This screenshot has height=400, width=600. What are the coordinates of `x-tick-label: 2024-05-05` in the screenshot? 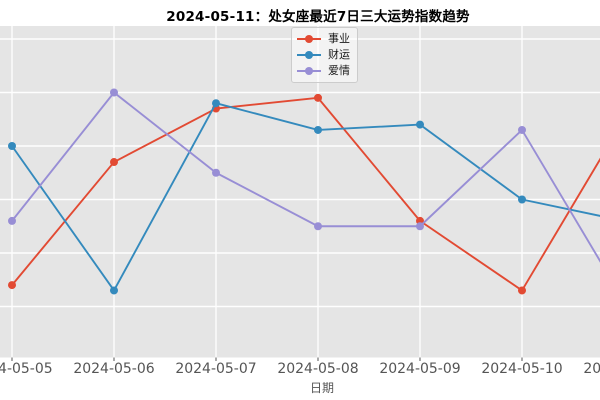 It's located at (26, 369).